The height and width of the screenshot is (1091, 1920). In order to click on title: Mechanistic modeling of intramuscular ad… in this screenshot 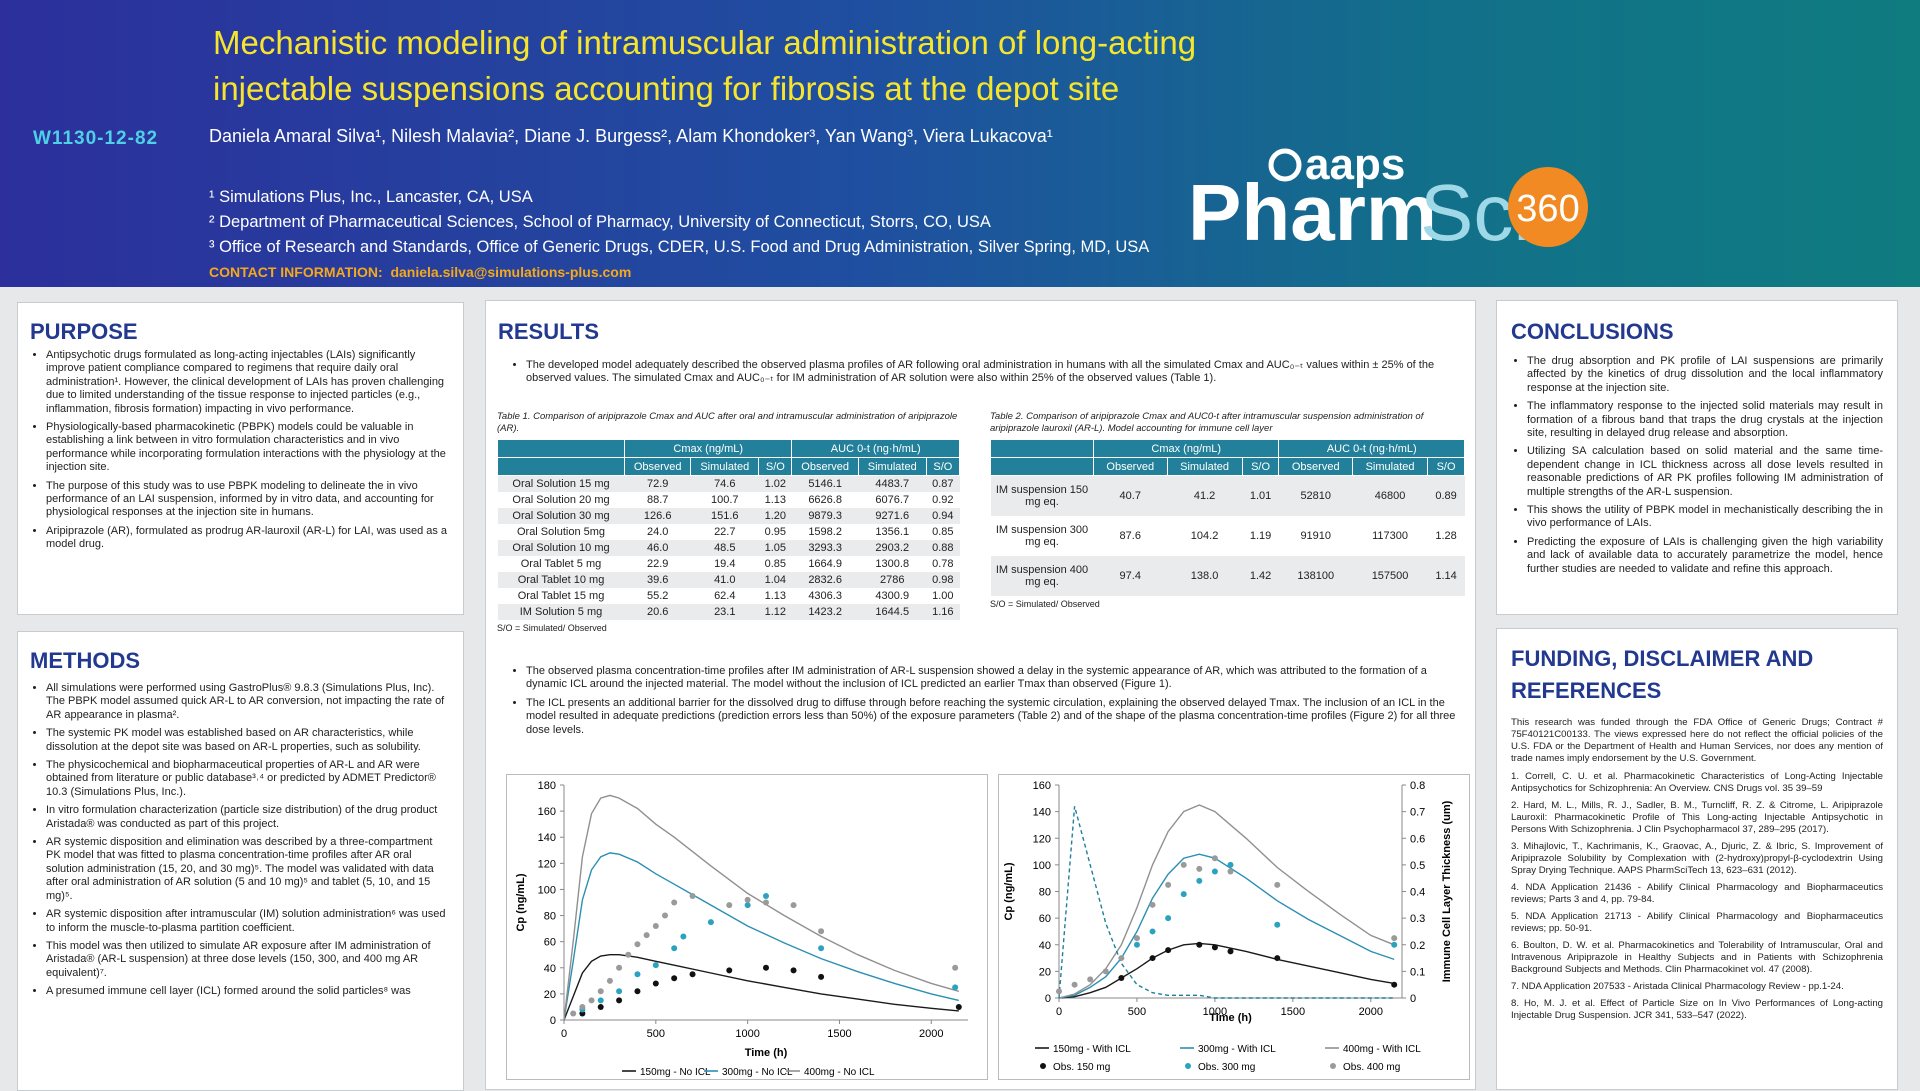, I will do `click(705, 42)`.